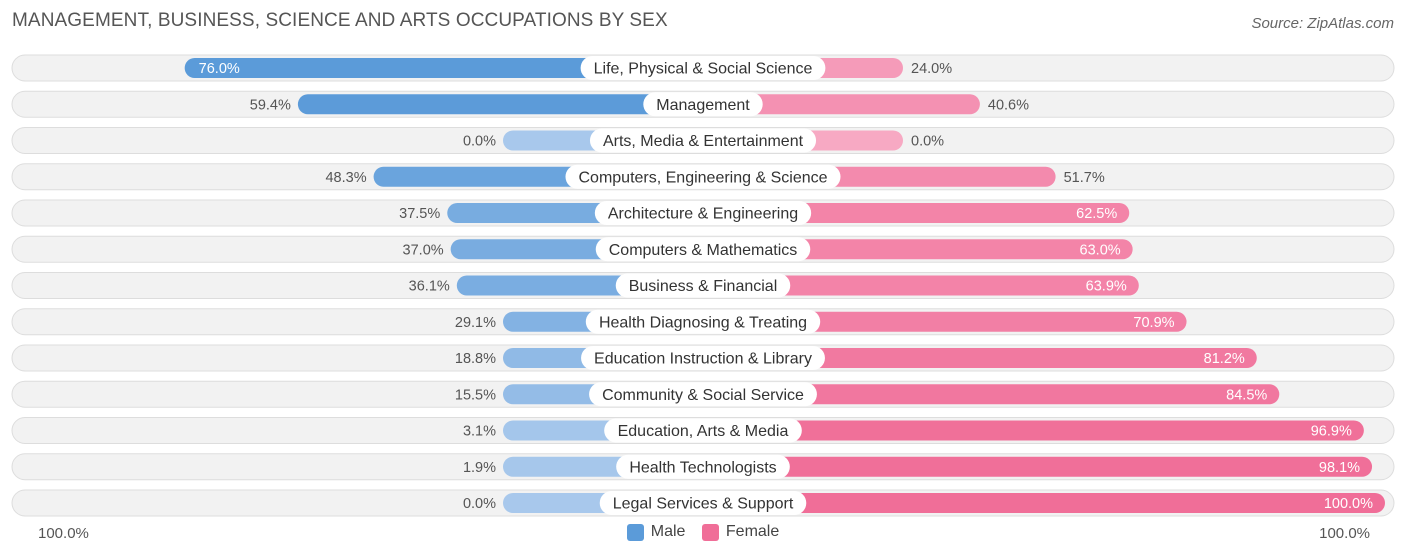 The image size is (1406, 558). Describe the element at coordinates (429, 287) in the screenshot. I see `value-label-male: 36.1%` at that location.